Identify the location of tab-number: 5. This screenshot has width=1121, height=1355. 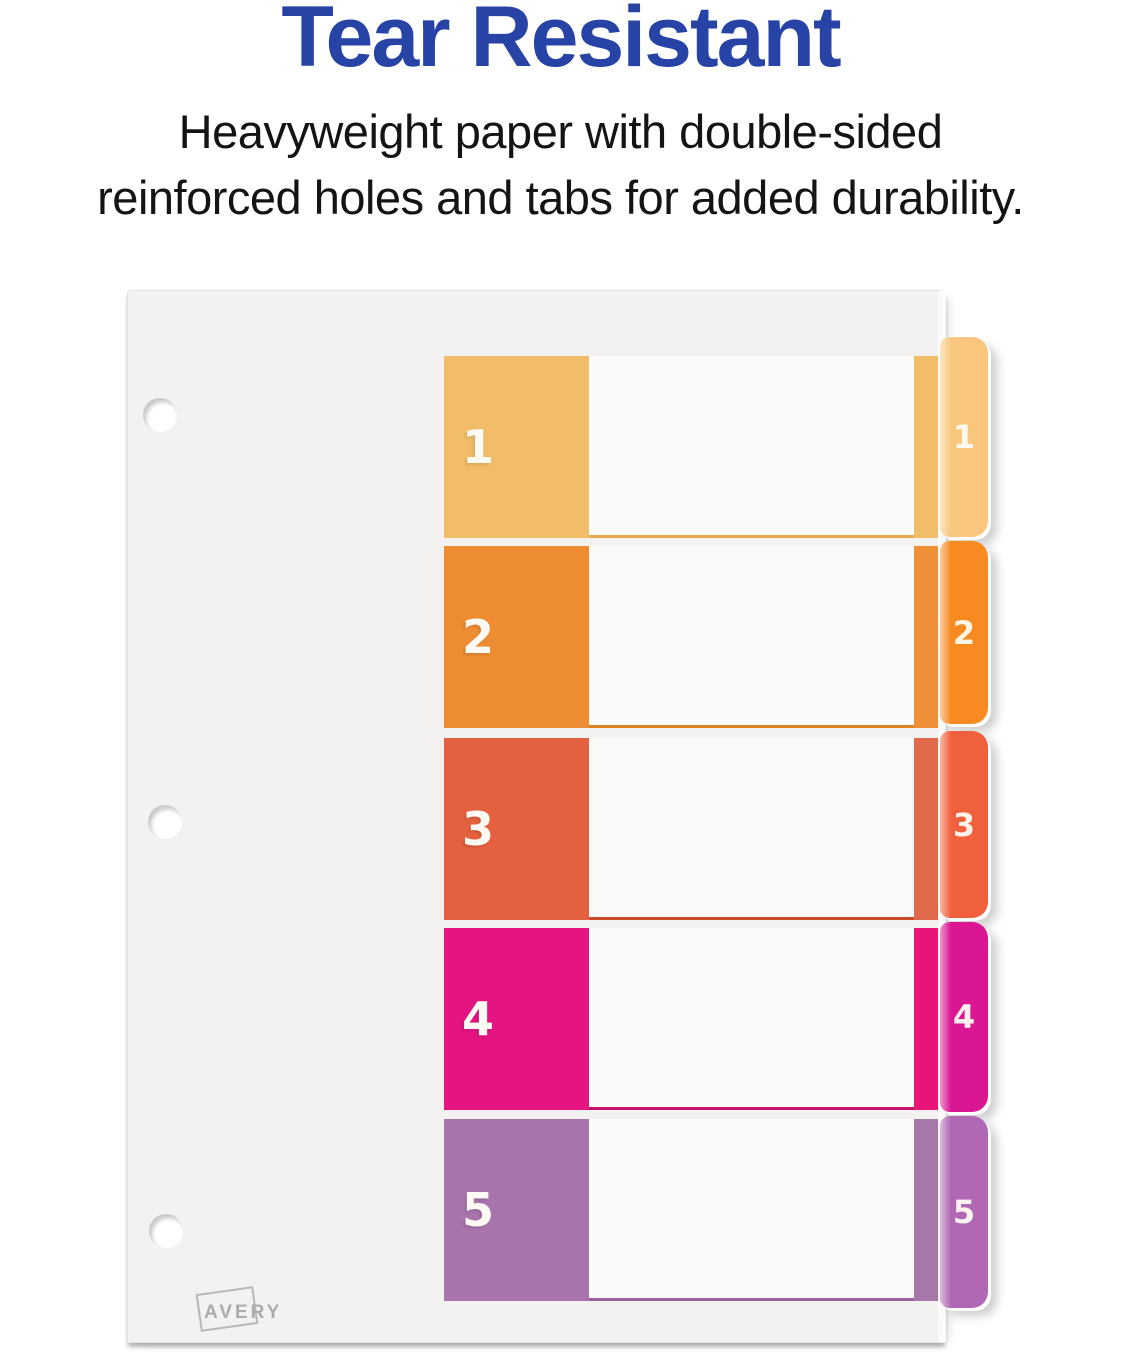
(964, 1212).